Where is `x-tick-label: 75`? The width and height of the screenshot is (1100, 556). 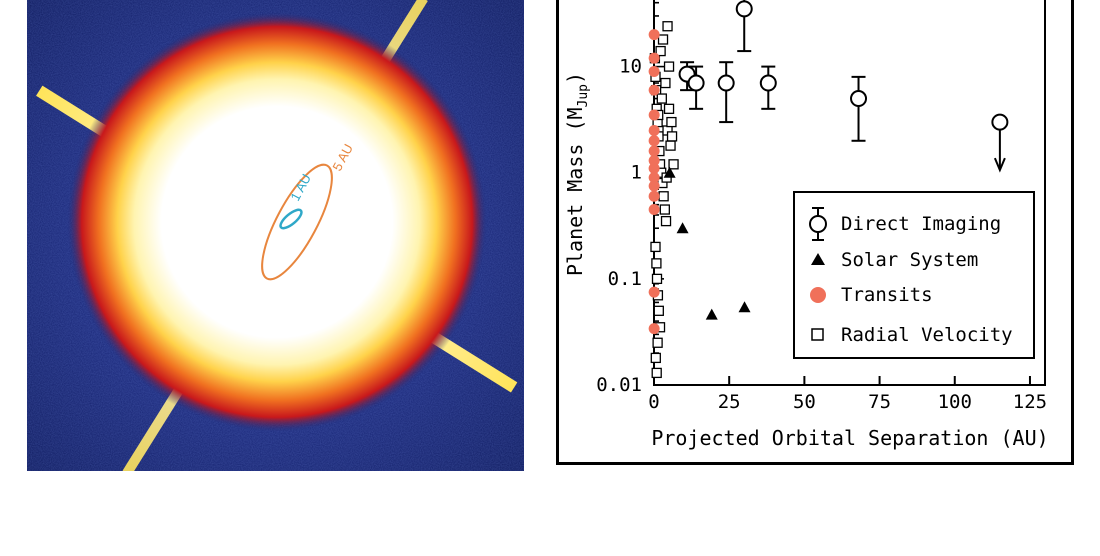 x-tick-label: 75 is located at coordinates (879, 402).